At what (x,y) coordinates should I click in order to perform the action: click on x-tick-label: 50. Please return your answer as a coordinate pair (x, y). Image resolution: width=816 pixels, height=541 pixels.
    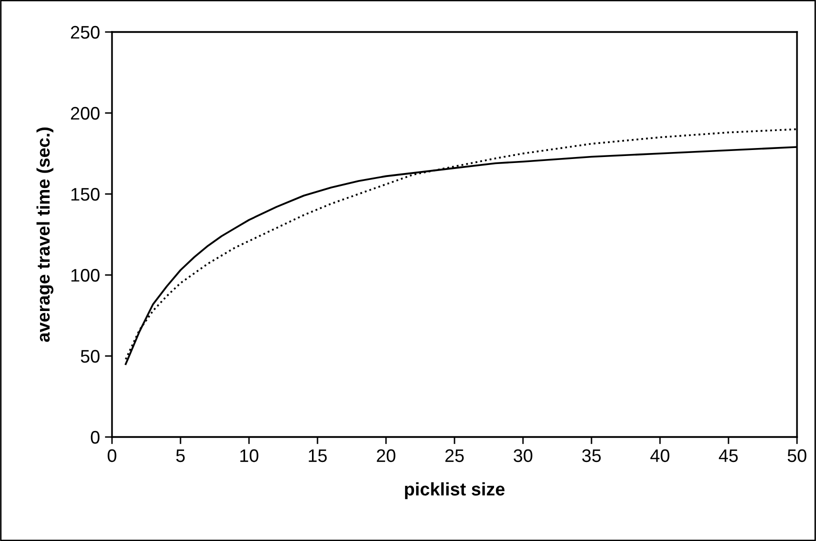
    Looking at the image, I should click on (797, 455).